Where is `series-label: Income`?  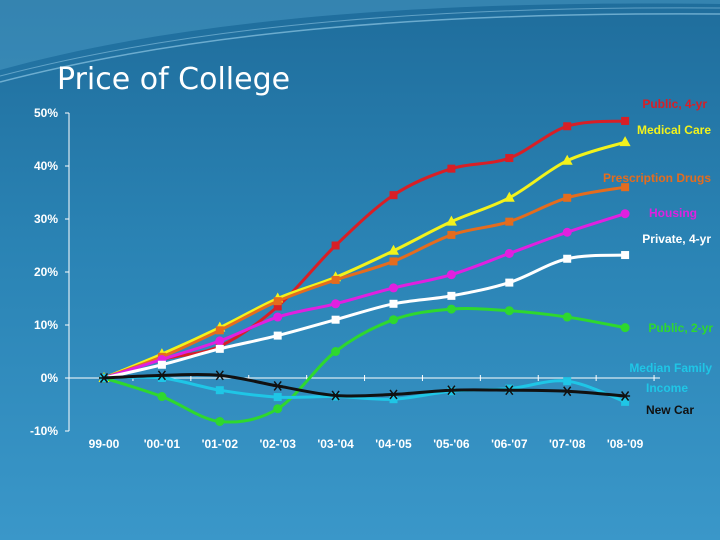
series-label: Income is located at coordinates (667, 388).